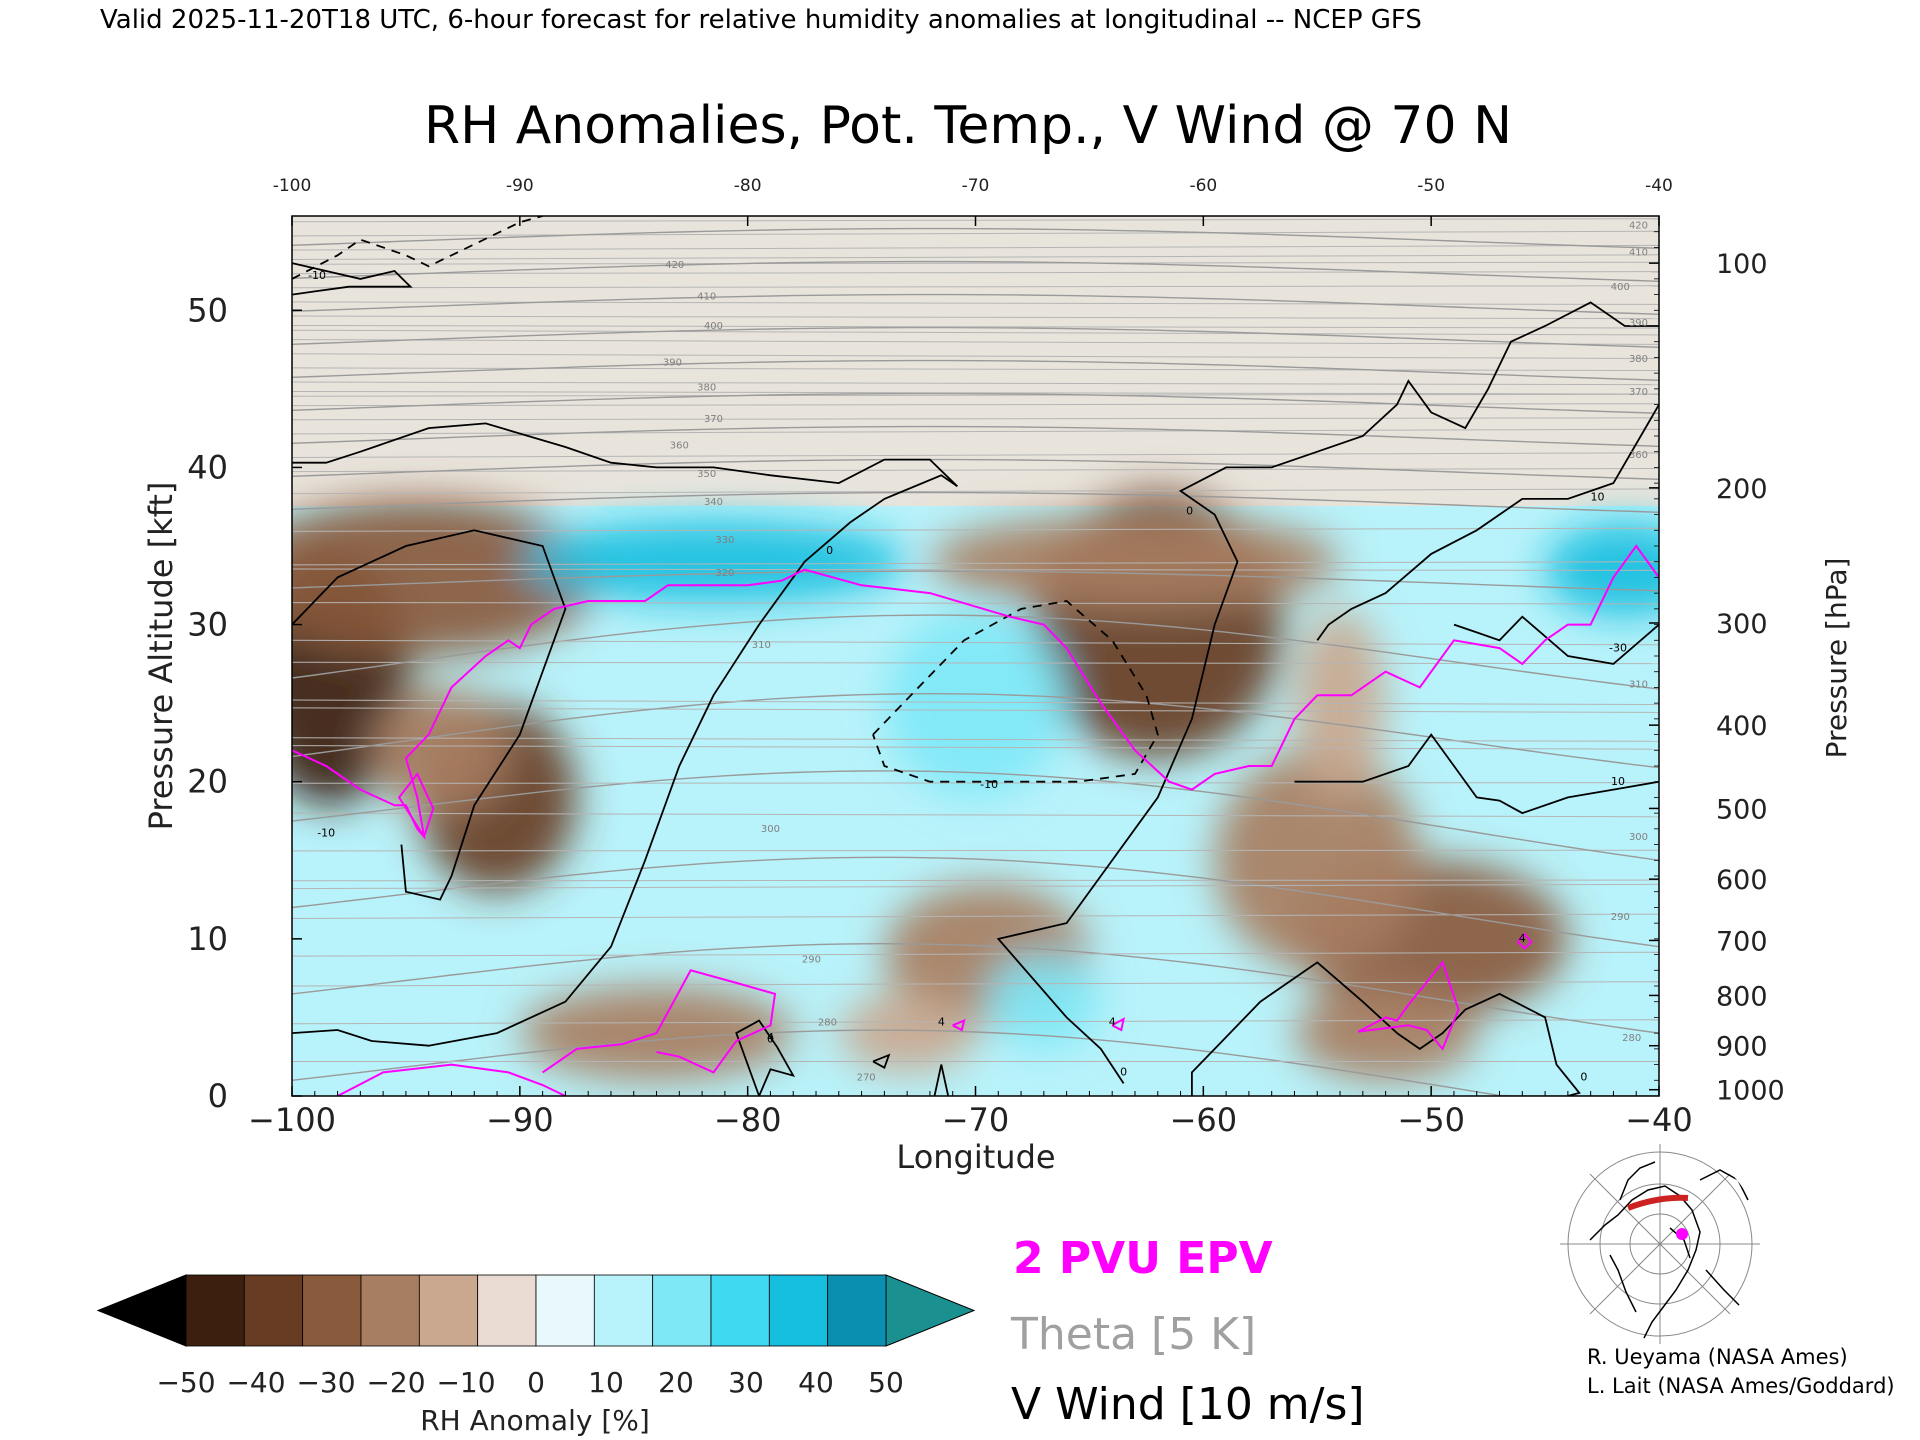  Describe the element at coordinates (1189, 511) in the screenshot. I see `contour-label-2: 0` at that location.